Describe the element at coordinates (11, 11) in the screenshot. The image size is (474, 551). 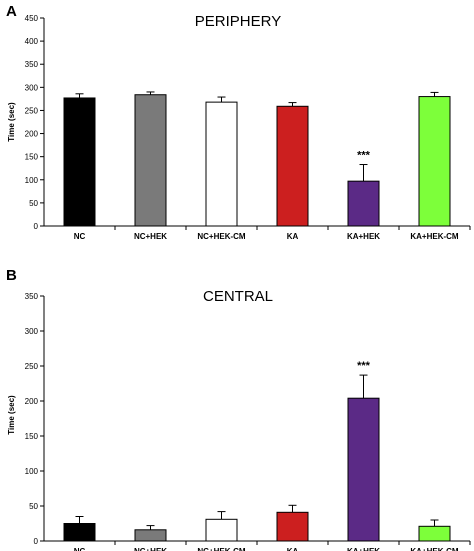
I see `panel-a-letter: A` at that location.